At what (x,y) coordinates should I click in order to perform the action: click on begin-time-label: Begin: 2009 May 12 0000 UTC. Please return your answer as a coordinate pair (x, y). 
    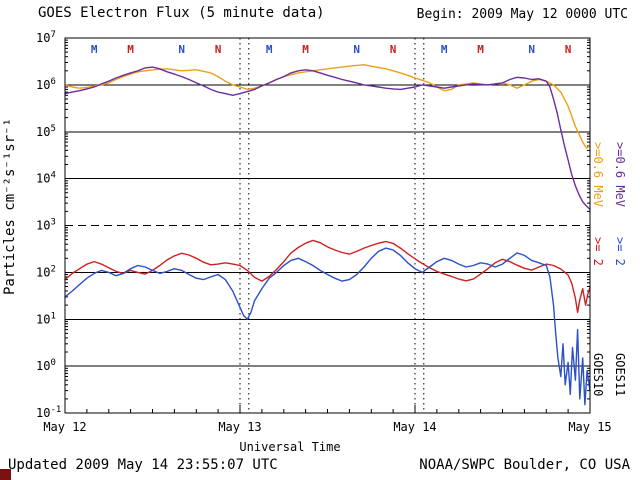
    Looking at the image, I should click on (522, 14).